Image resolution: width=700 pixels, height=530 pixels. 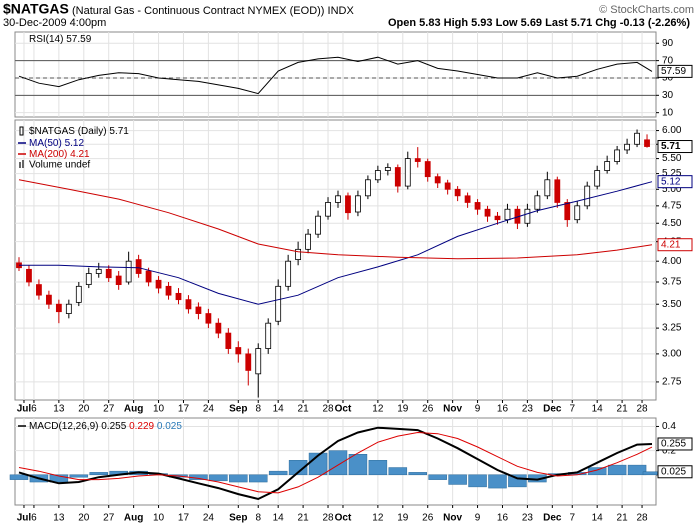 What do you see at coordinates (428, 518) in the screenshot?
I see `x-tick-label: 26` at bounding box center [428, 518].